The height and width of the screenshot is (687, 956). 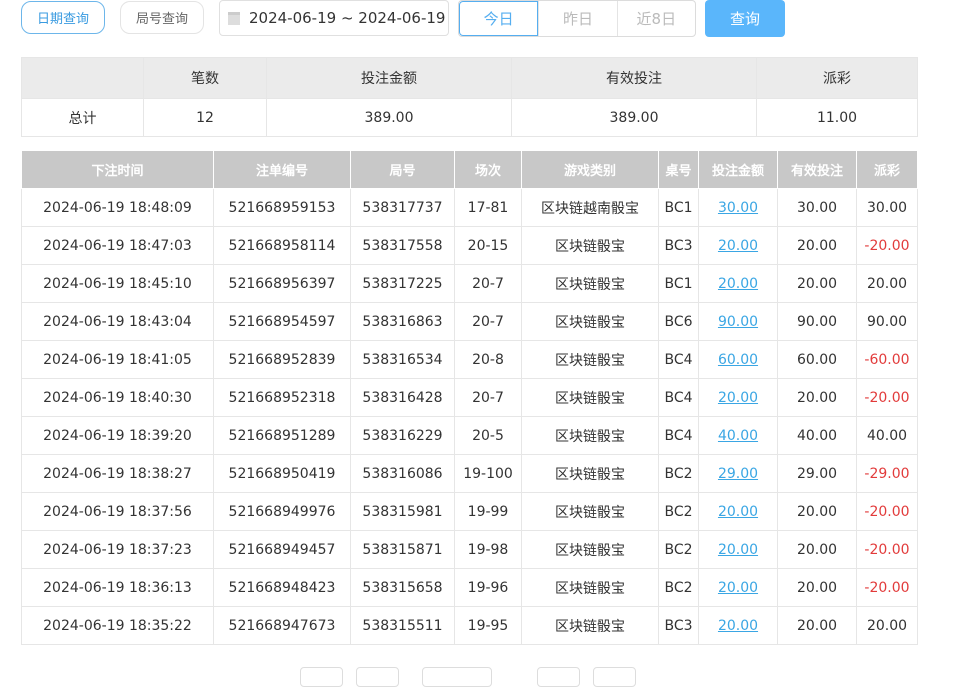 I want to click on pagination-current, so click(x=457, y=677).